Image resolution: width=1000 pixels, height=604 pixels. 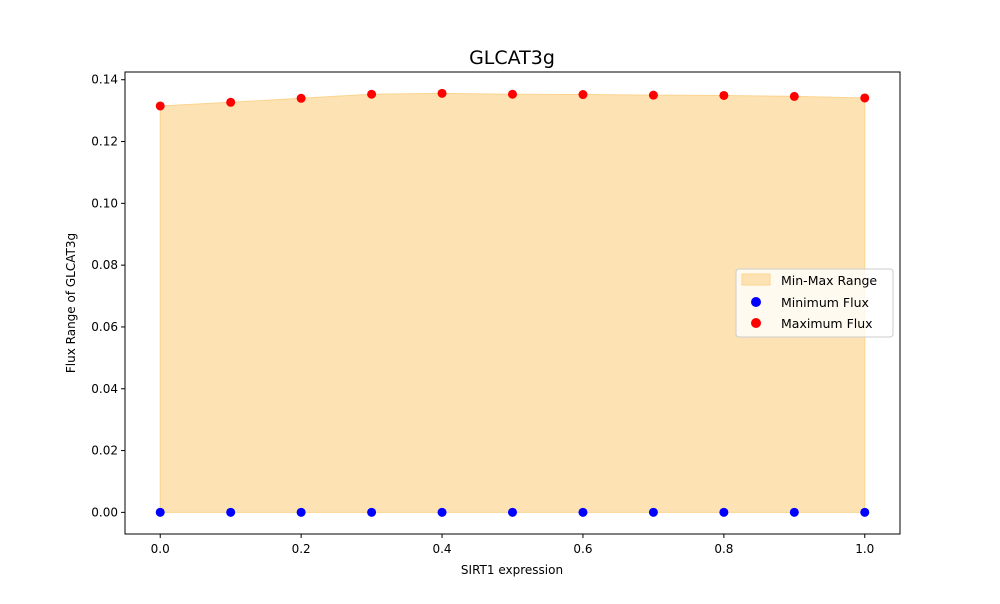 I want to click on y-tick-label: 0.00, so click(x=104, y=512).